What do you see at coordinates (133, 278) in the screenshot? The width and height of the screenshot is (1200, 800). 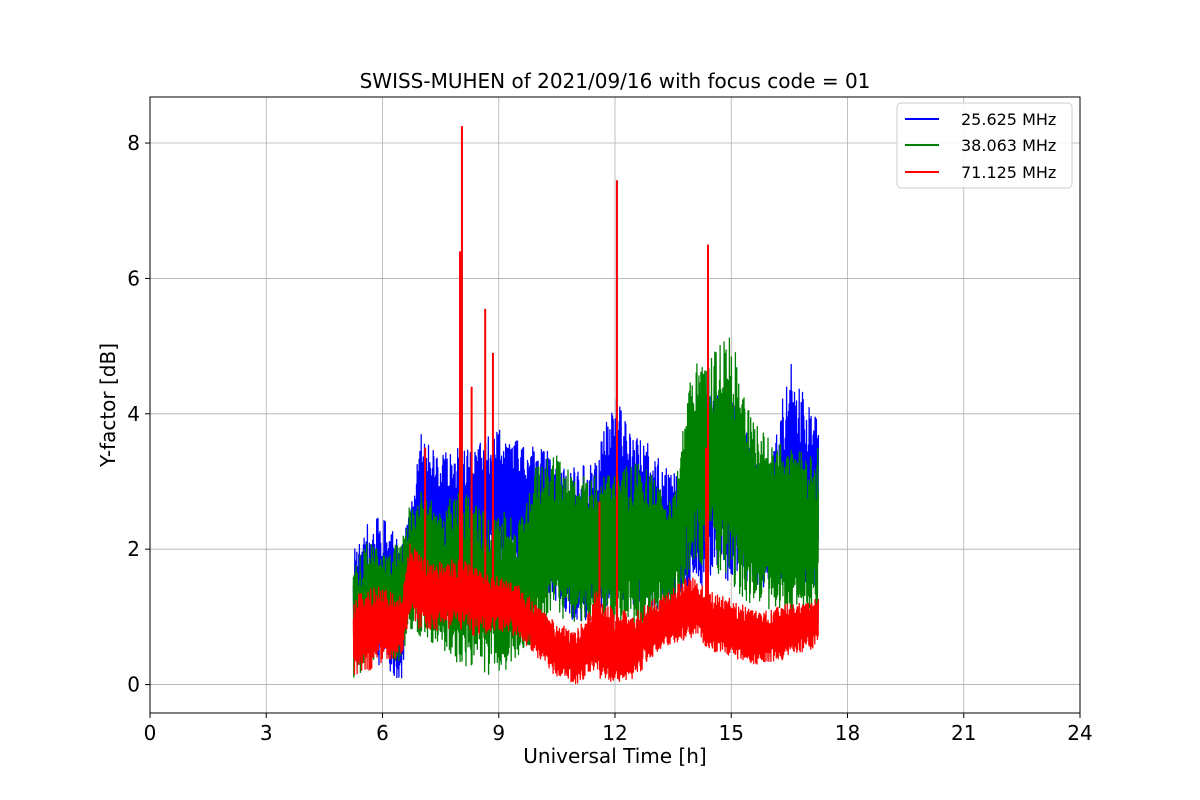 I see `y-tick-label: 6` at bounding box center [133, 278].